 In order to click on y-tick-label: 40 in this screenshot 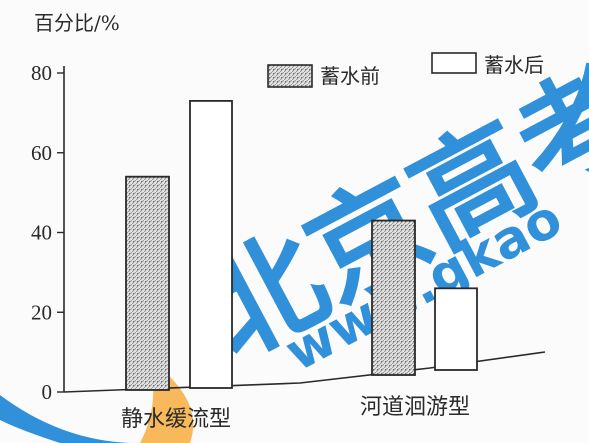, I will do `click(41, 233)`.